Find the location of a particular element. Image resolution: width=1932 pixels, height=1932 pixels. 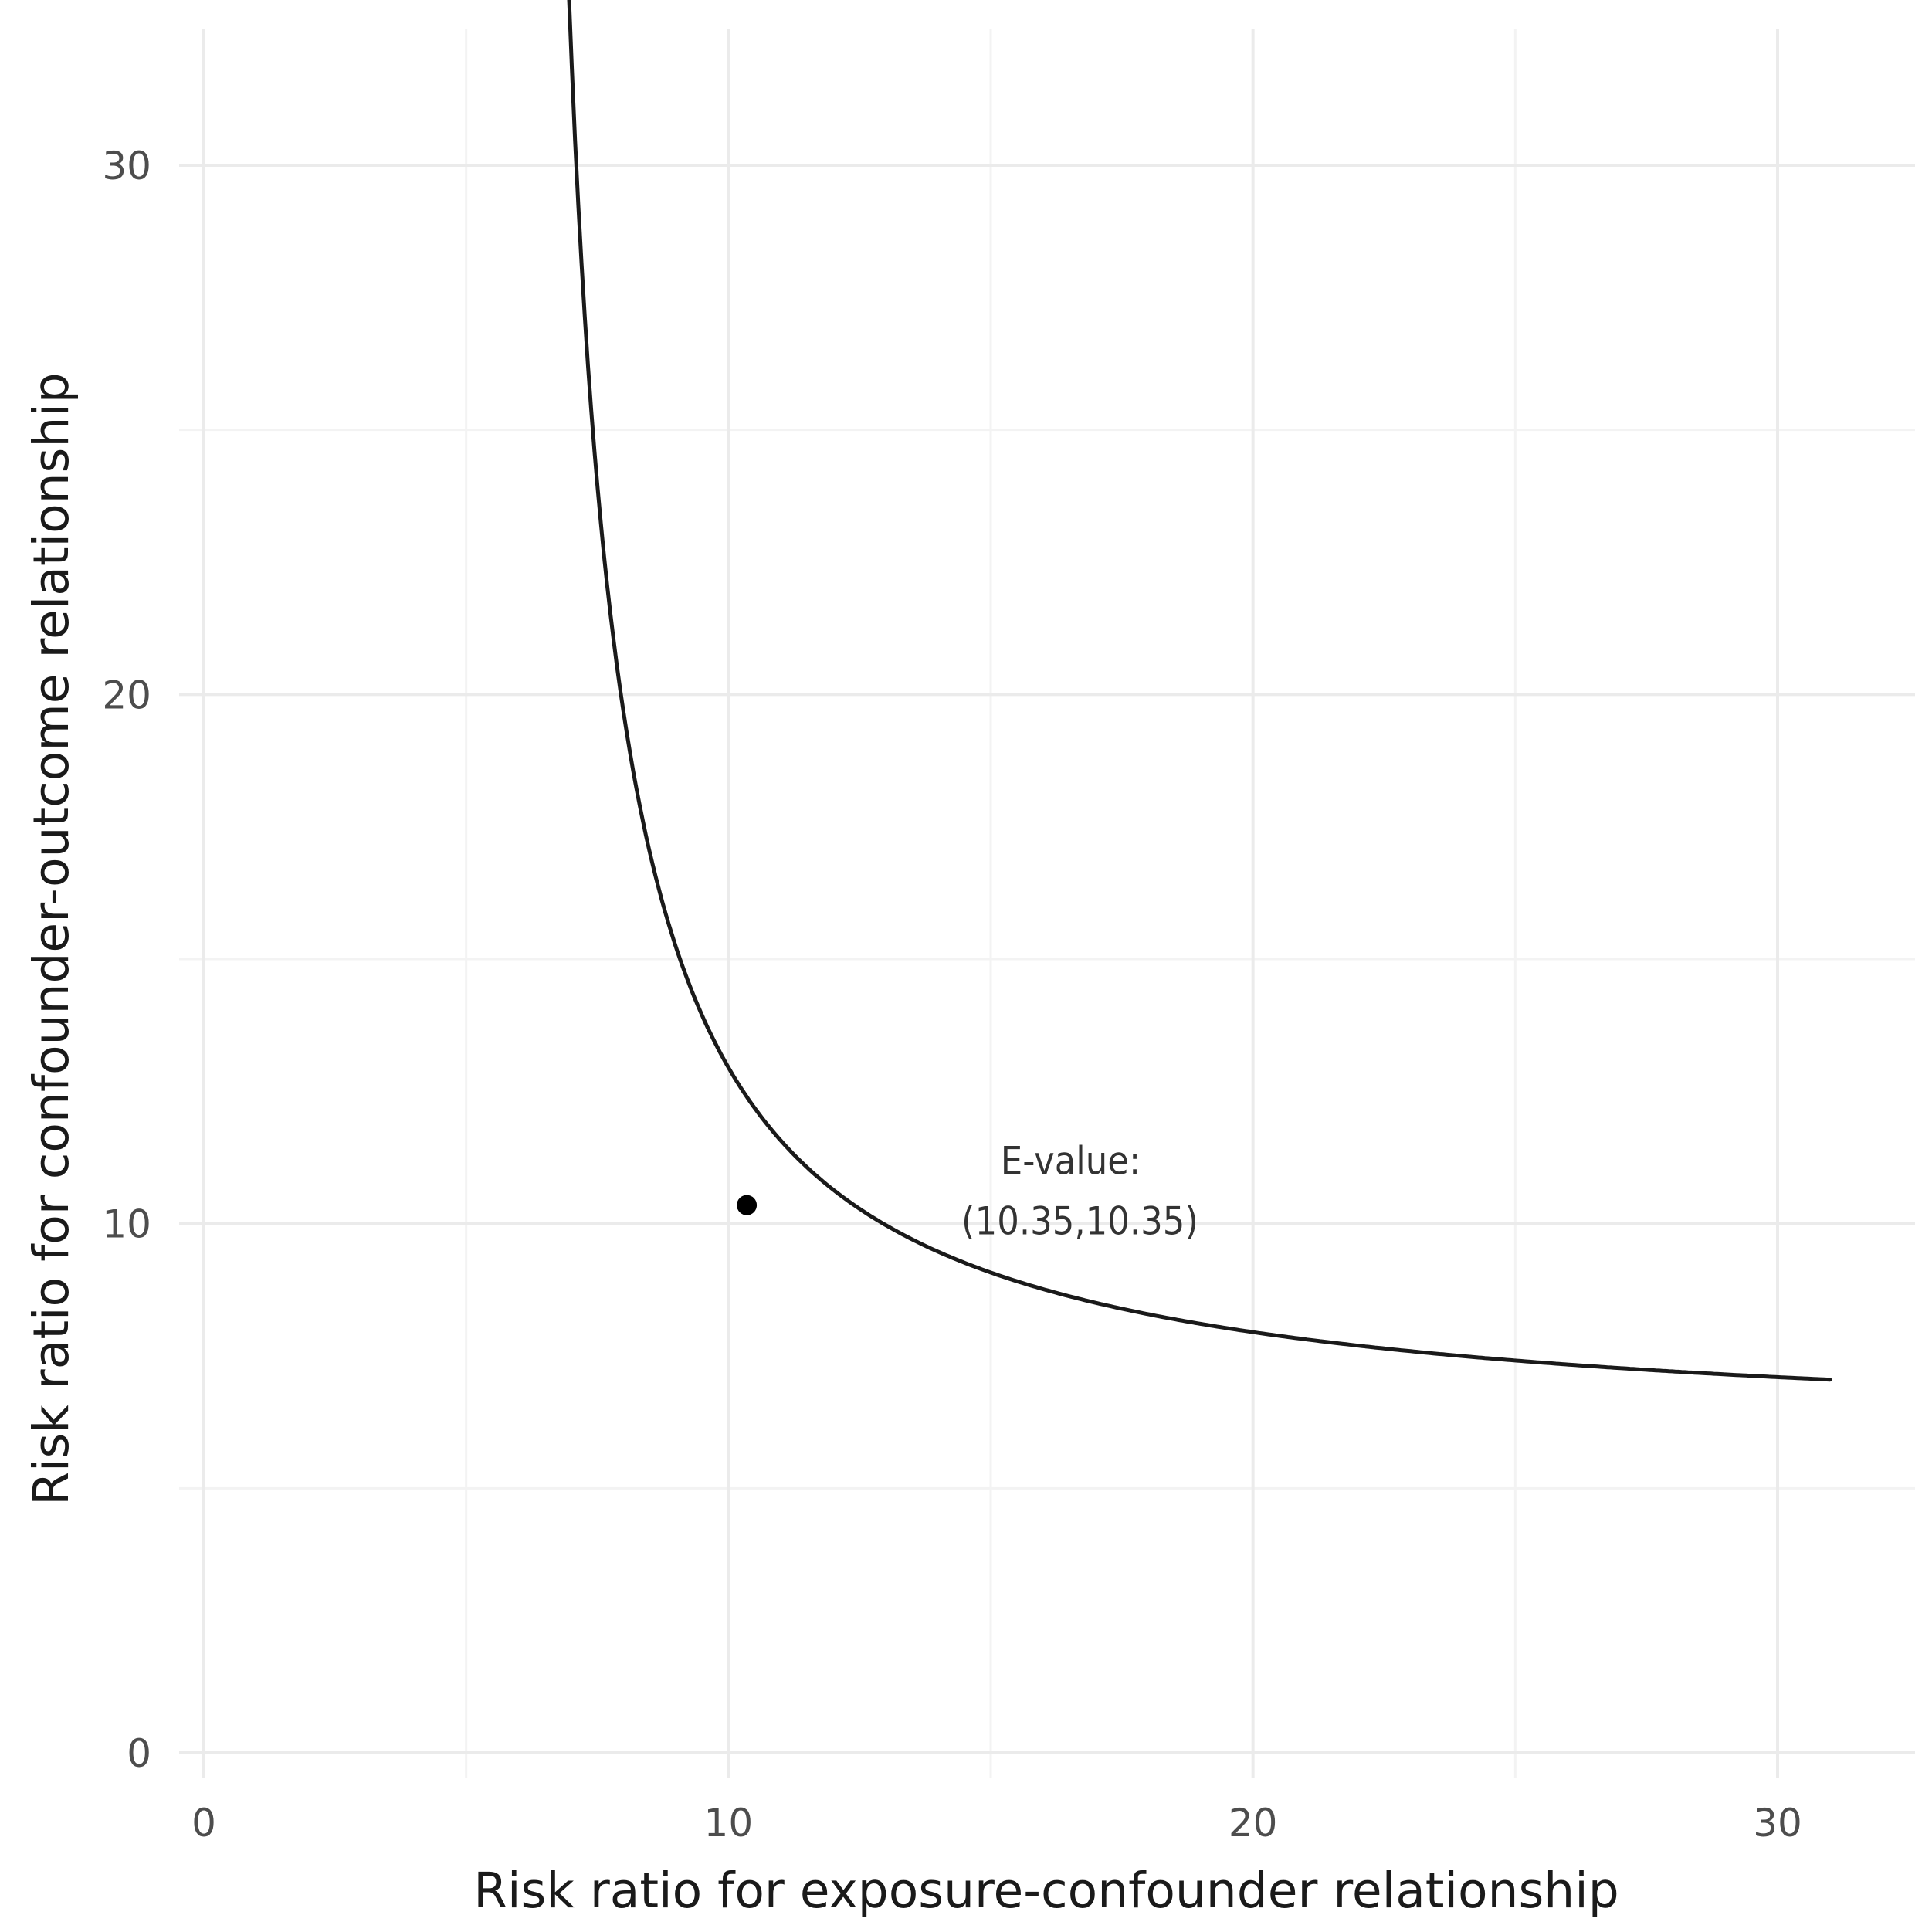

y-tick-label: 20 is located at coordinates (126, 695).